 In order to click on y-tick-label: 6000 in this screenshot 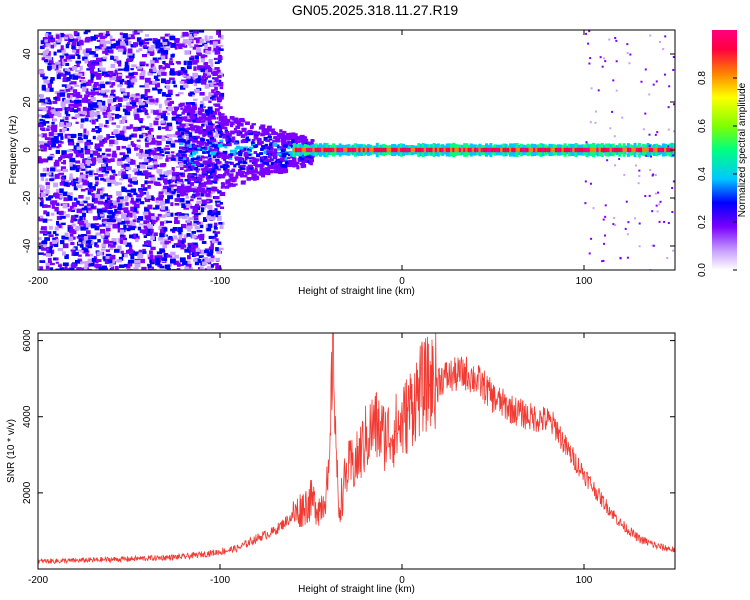, I will do `click(27, 340)`.